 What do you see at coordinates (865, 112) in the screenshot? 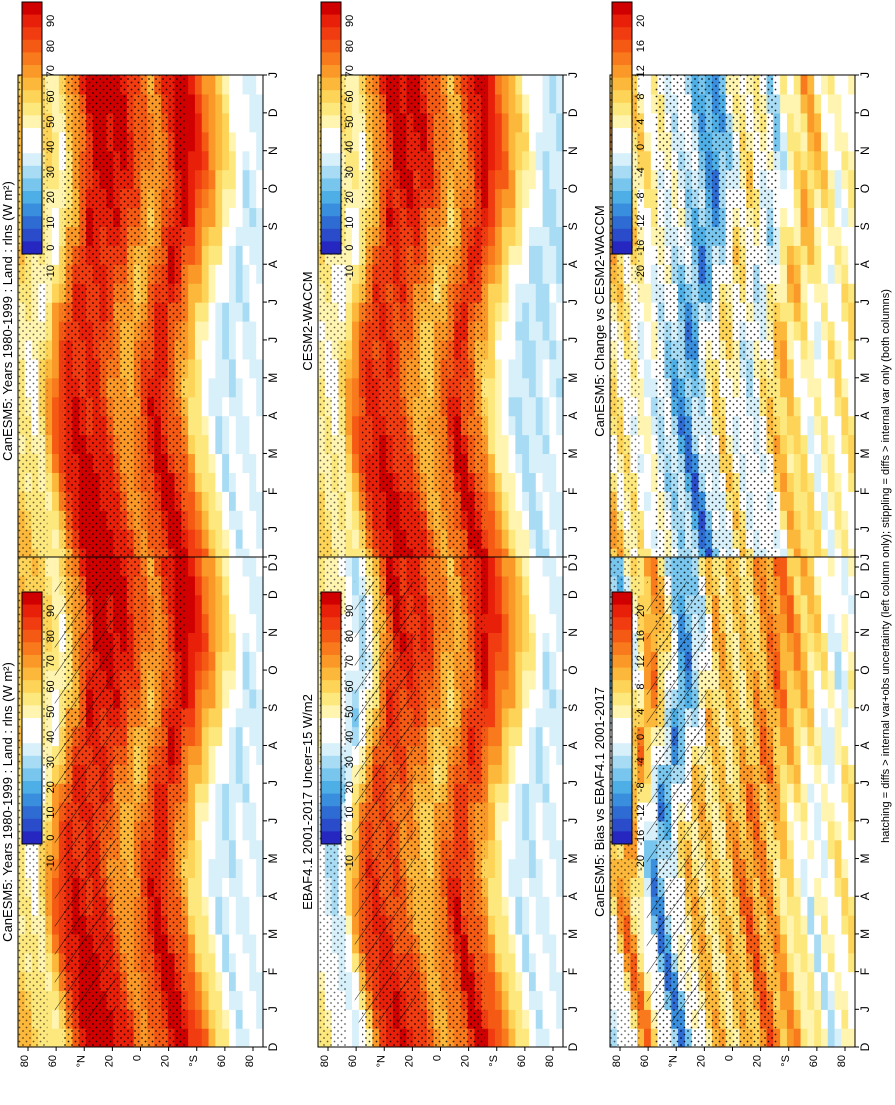
I see `panel-4-month-label: D` at bounding box center [865, 112].